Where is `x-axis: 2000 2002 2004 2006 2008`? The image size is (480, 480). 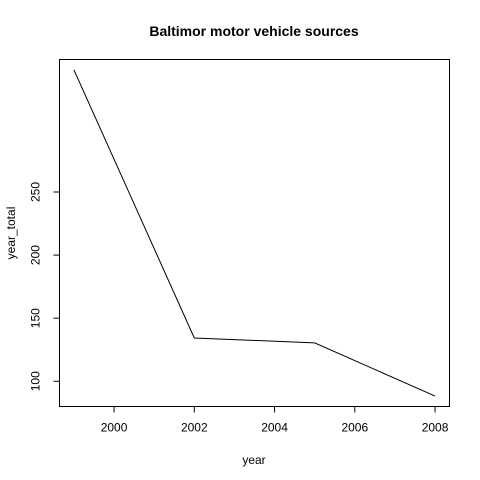 x-axis: 2000 2002 2004 2006 2008 is located at coordinates (275, 420).